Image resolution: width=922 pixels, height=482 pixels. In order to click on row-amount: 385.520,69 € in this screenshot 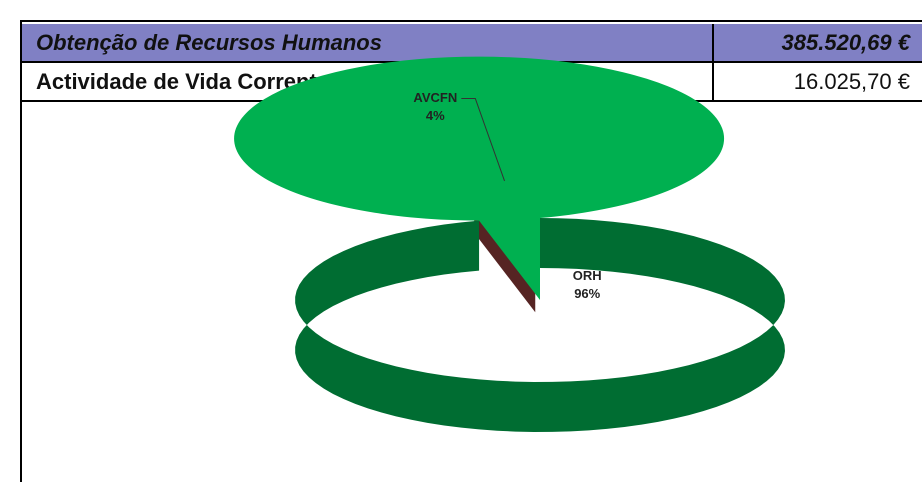, I will do `click(817, 42)`.